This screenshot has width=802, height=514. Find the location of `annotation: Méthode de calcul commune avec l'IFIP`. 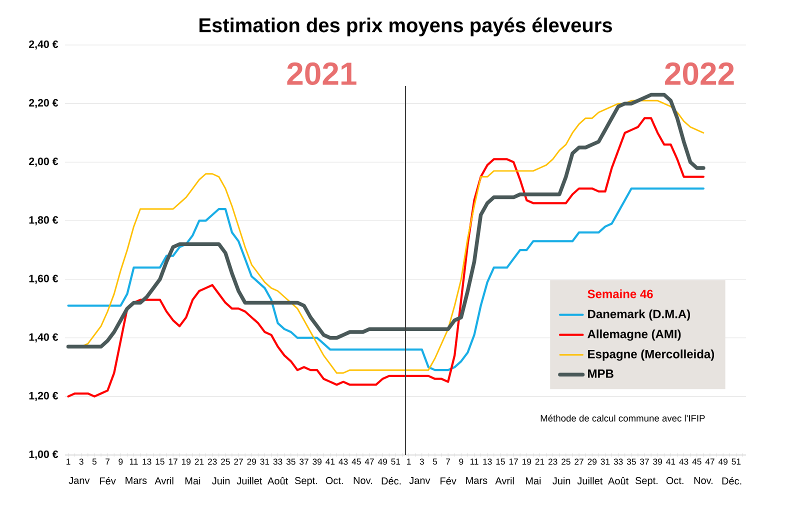

annotation: Méthode de calcul commune avec l'IFIP is located at coordinates (622, 418).